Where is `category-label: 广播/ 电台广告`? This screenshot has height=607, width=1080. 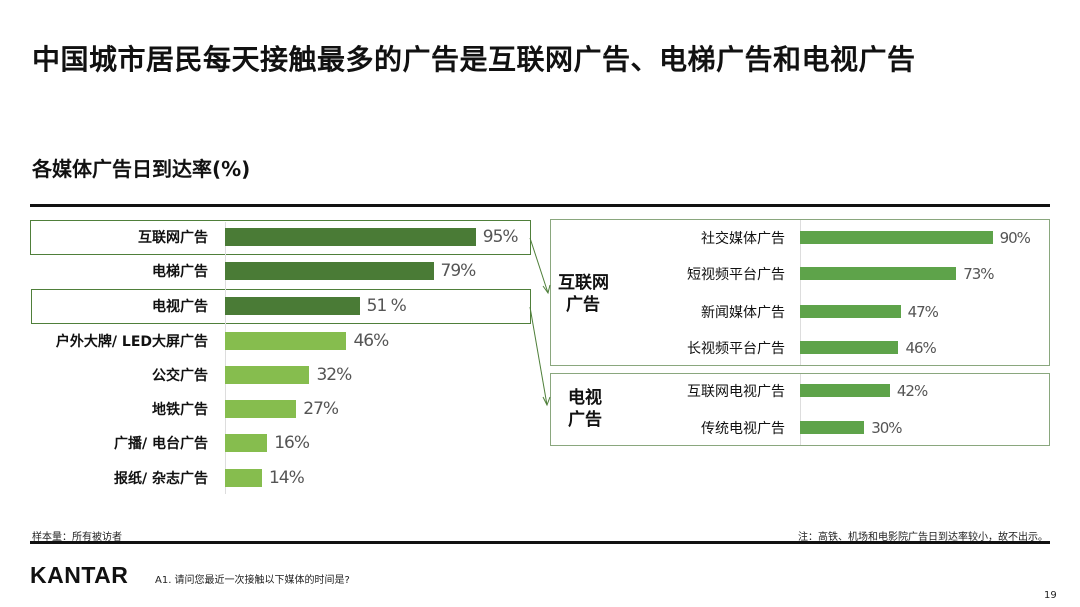
category-label: 广播/ 电台广告 is located at coordinates (161, 444).